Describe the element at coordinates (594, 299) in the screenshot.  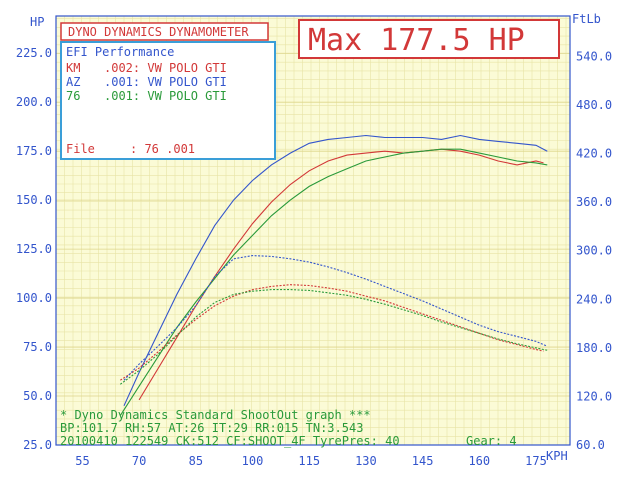
I see `y-right-tick-label: 240.0` at that location.